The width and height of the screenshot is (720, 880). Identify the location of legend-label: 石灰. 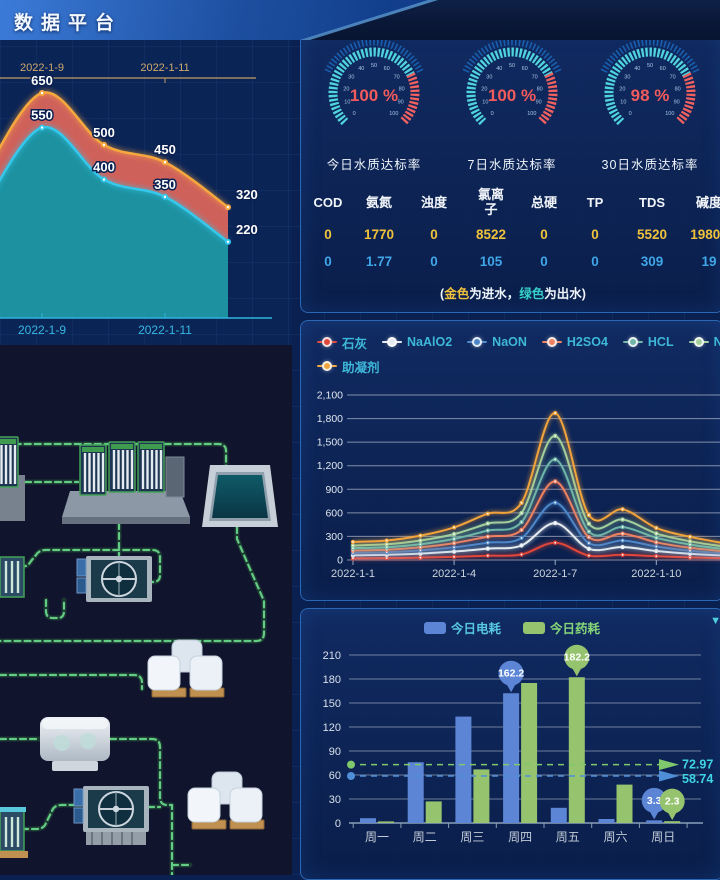
(355, 343).